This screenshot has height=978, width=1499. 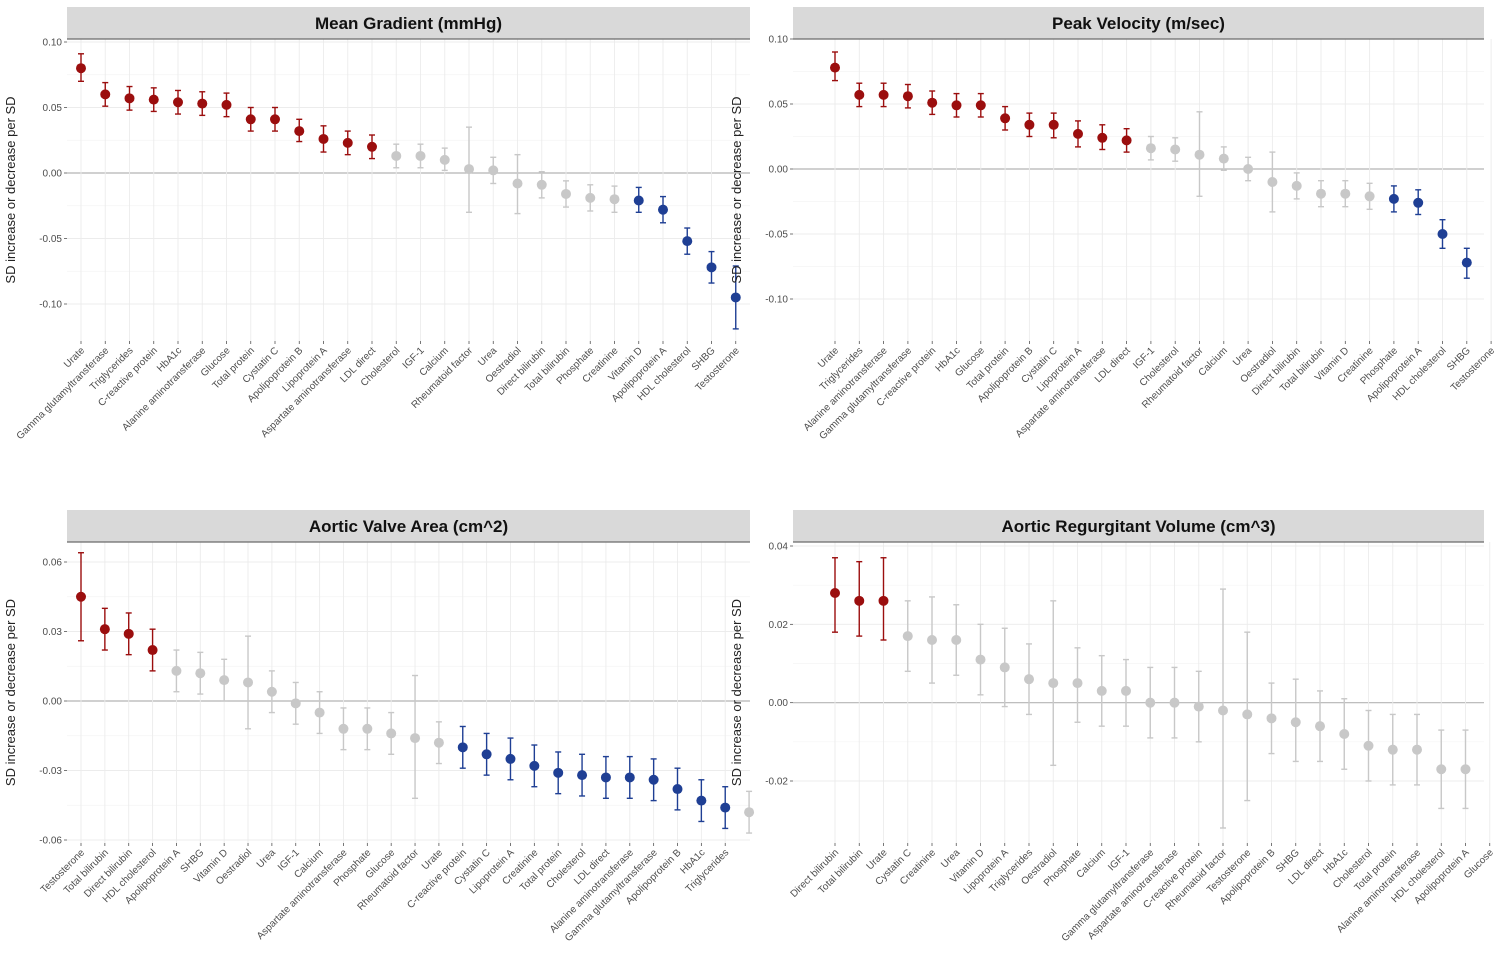 What do you see at coordinates (53, 43) in the screenshot?
I see `y-tick-label: 0.10` at bounding box center [53, 43].